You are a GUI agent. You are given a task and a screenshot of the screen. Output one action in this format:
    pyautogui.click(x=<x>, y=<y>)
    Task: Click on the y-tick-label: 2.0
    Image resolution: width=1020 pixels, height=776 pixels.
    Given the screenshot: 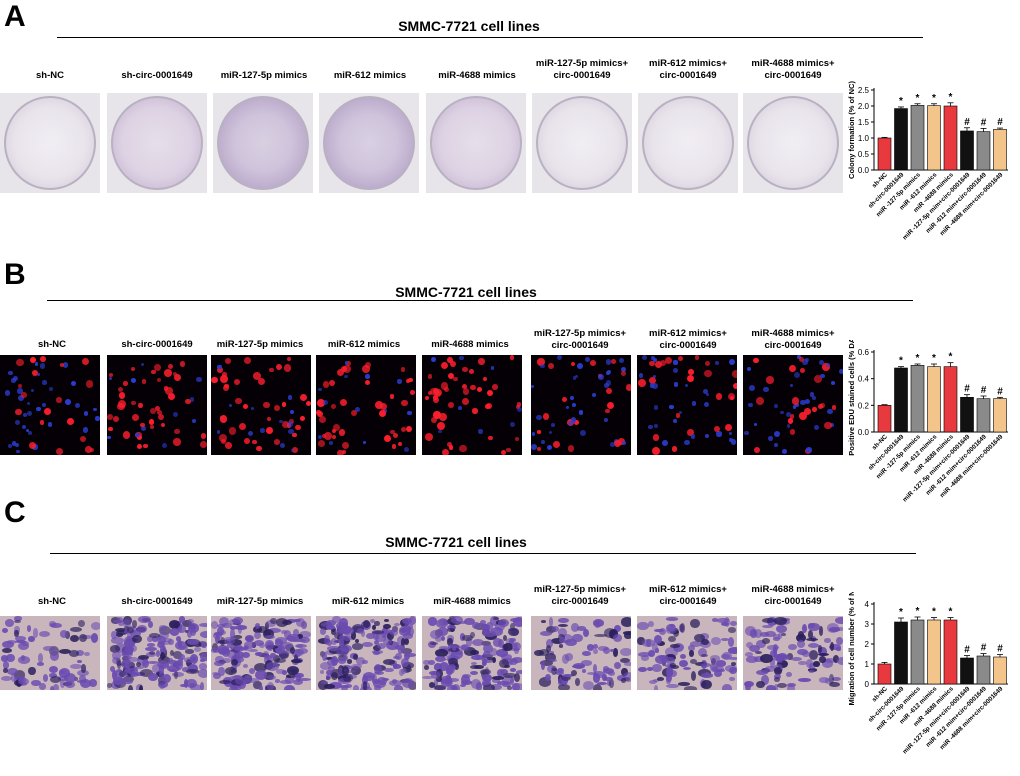 What is the action you would take?
    pyautogui.click(x=864, y=106)
    